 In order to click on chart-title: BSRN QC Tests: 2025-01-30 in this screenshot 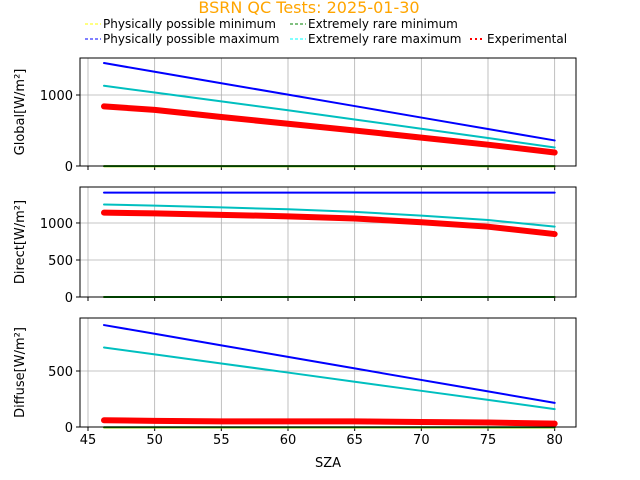, I will do `click(308, 8)`.